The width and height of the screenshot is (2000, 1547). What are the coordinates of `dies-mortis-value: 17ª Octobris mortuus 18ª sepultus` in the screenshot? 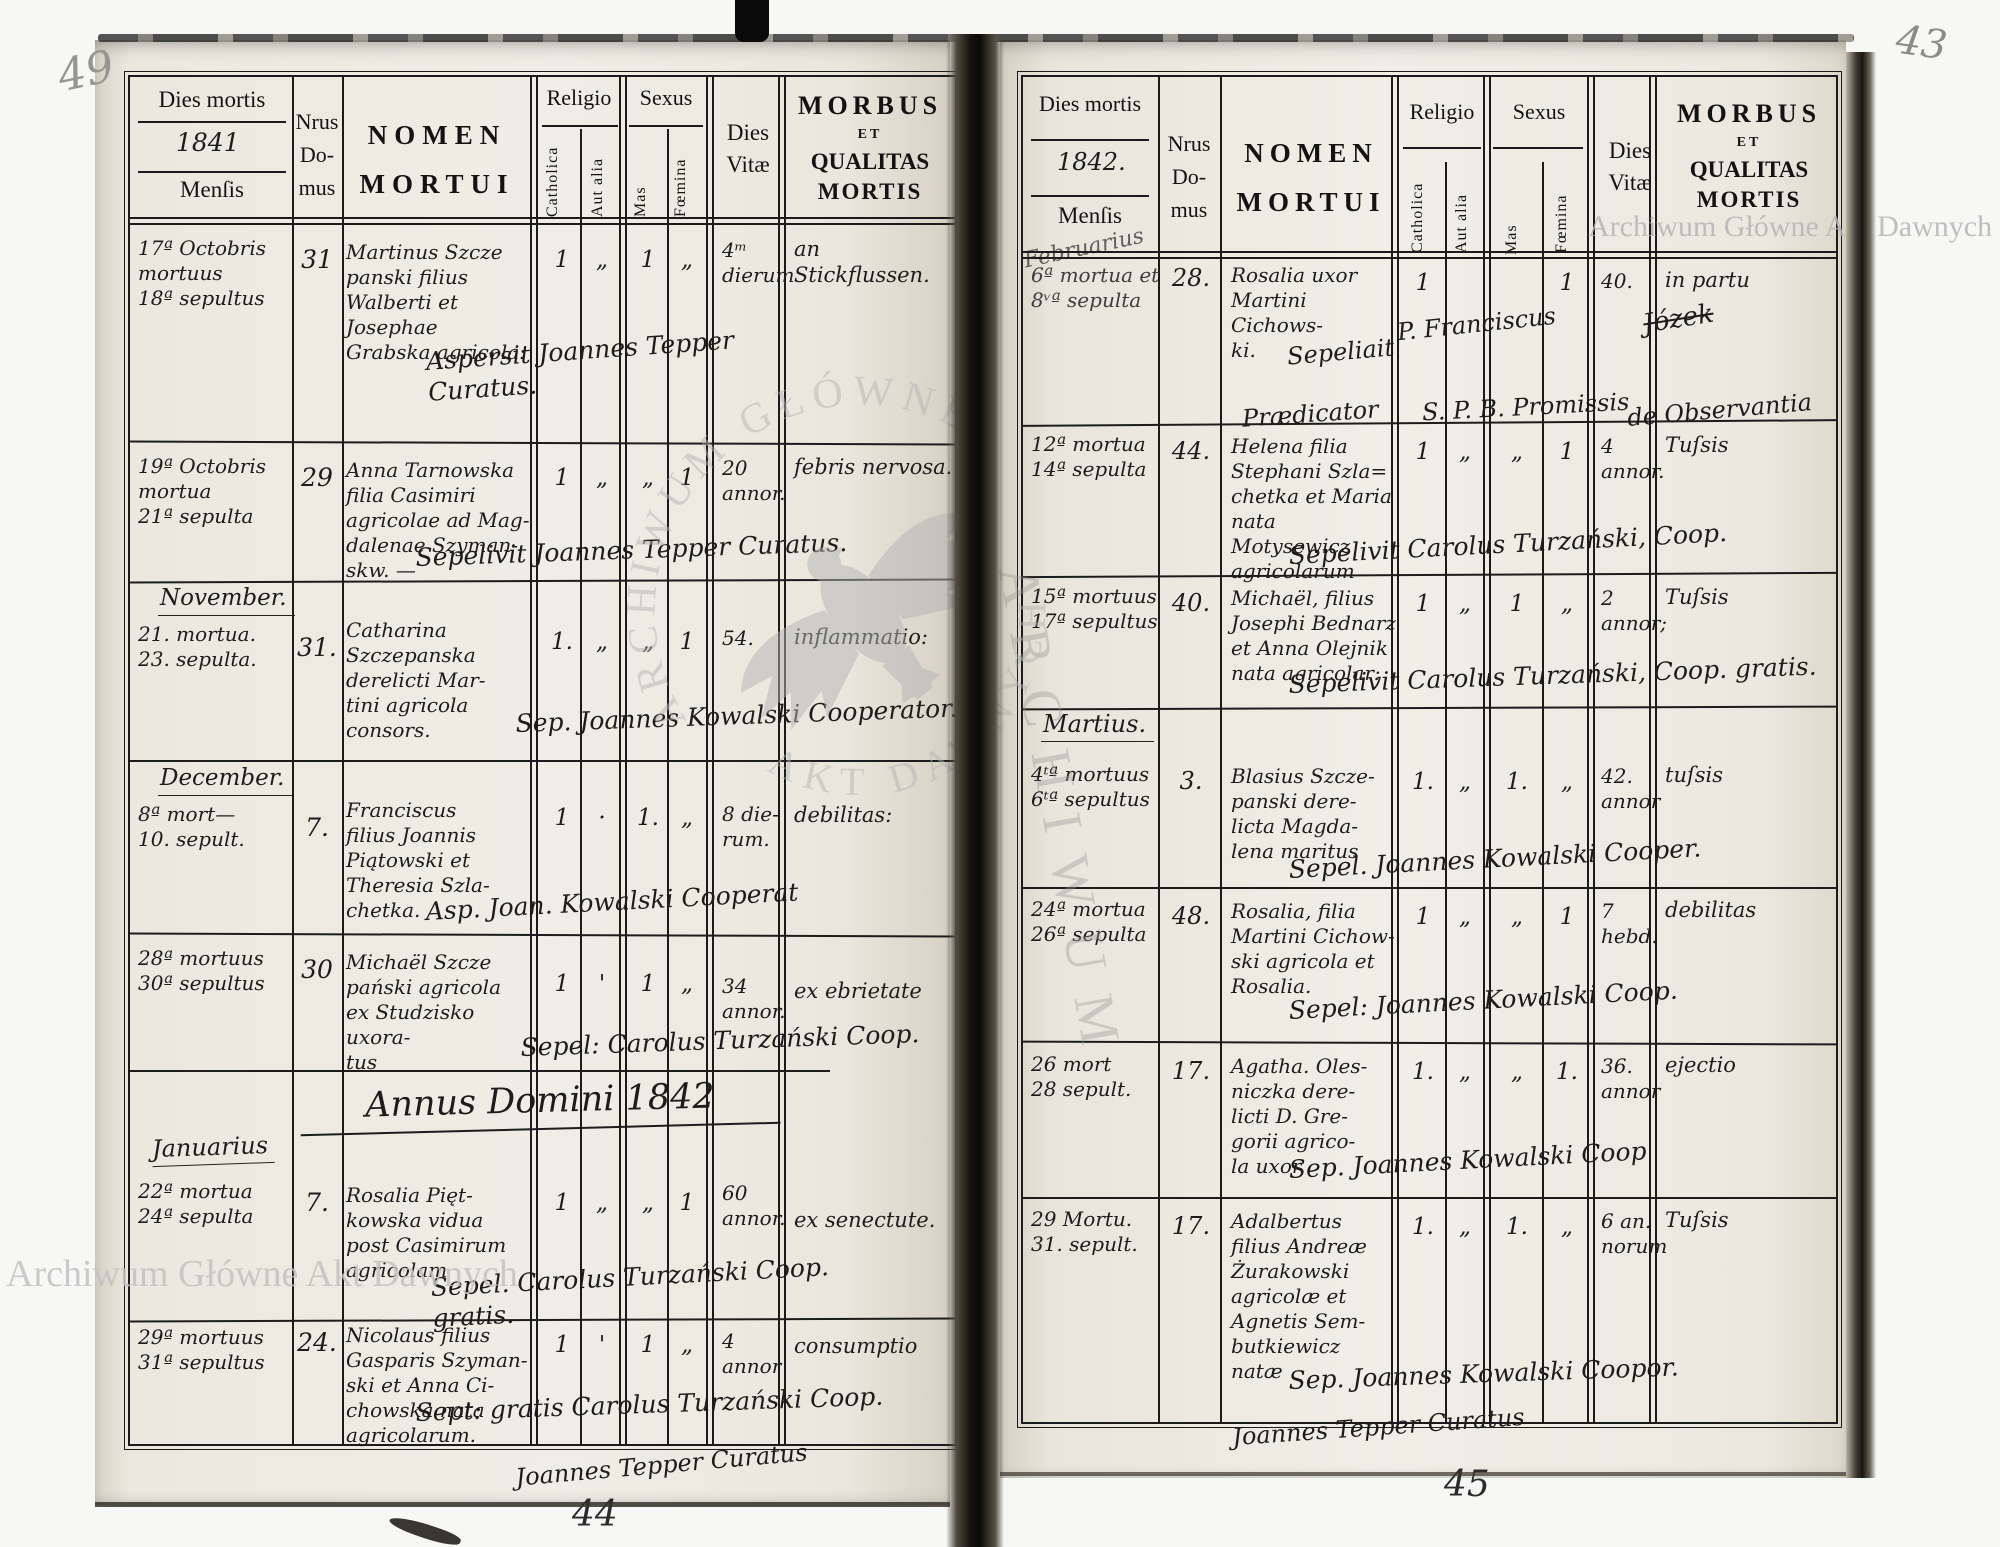 It's located at (202, 273).